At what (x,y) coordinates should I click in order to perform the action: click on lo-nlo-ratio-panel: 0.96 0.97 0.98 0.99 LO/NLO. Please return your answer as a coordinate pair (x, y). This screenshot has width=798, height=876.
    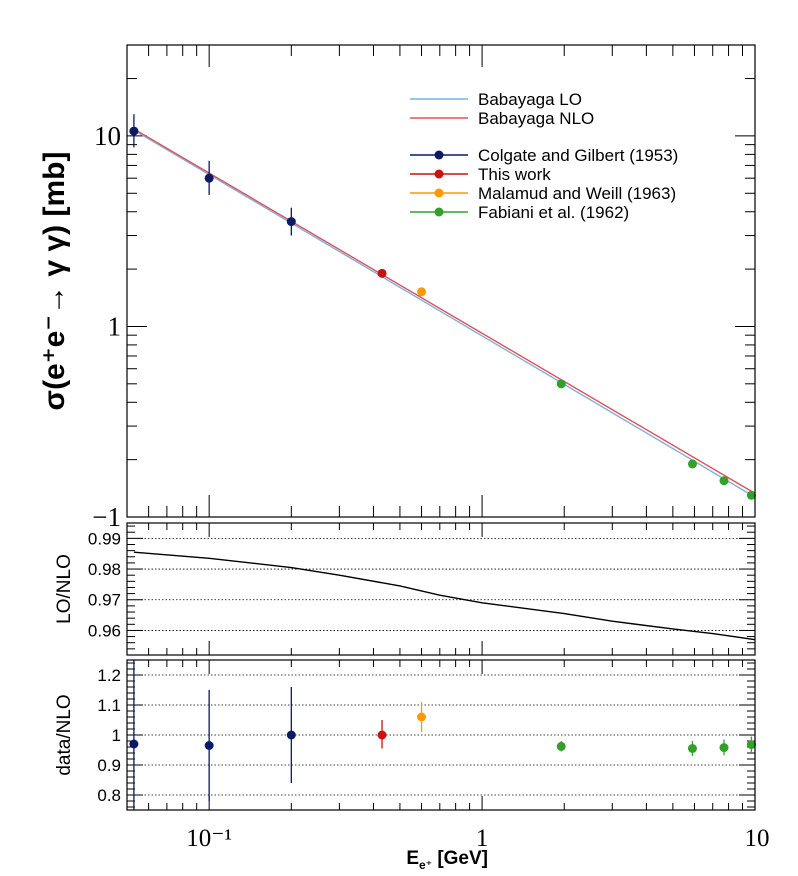
    Looking at the image, I should click on (405, 589).